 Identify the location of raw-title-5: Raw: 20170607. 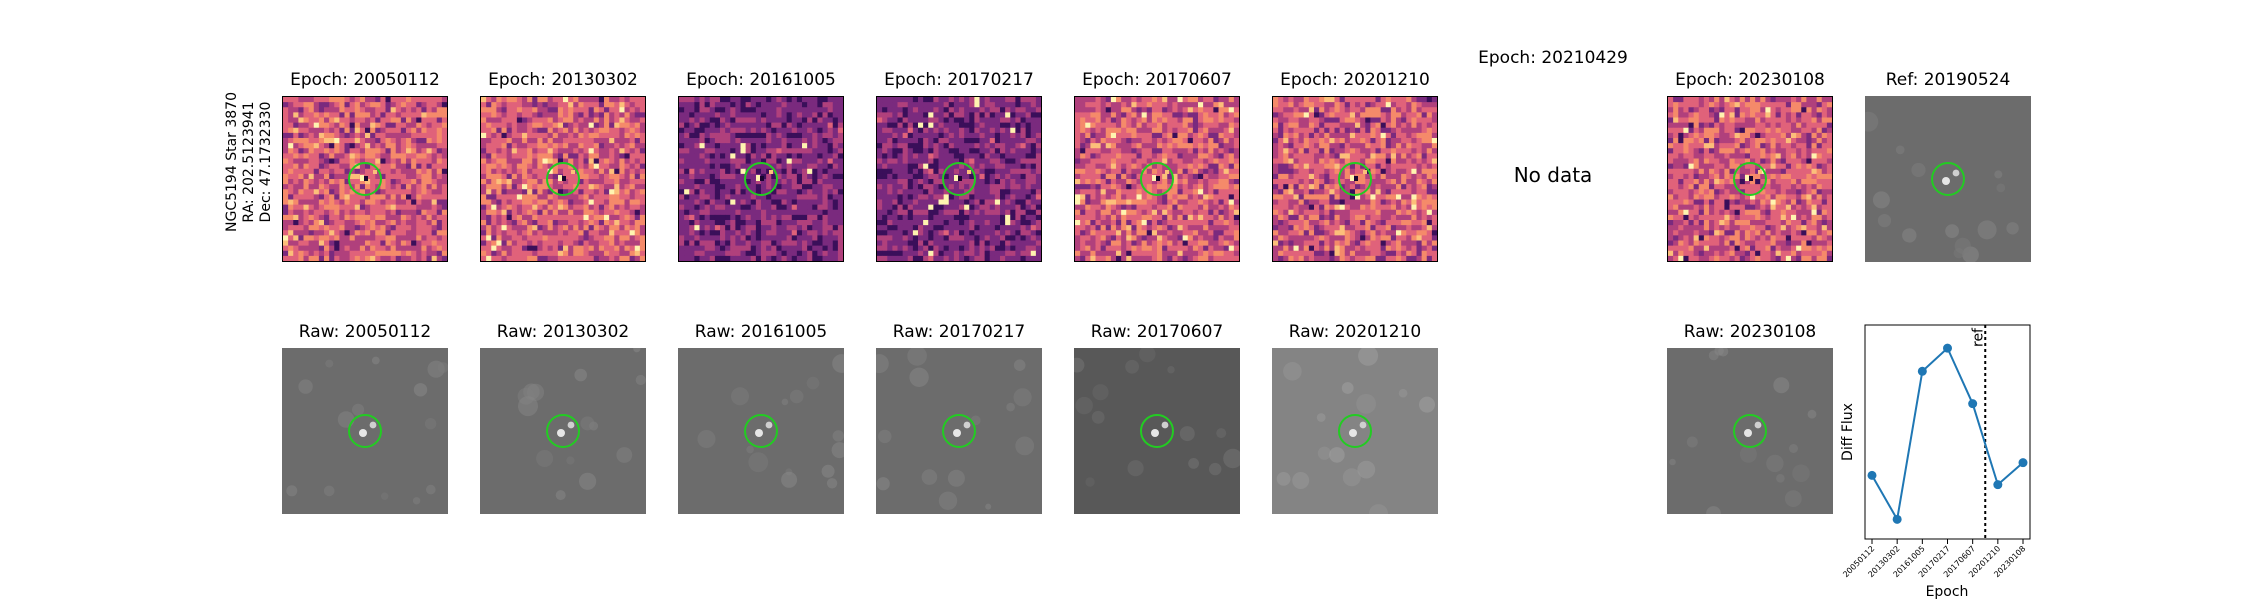
(1157, 332).